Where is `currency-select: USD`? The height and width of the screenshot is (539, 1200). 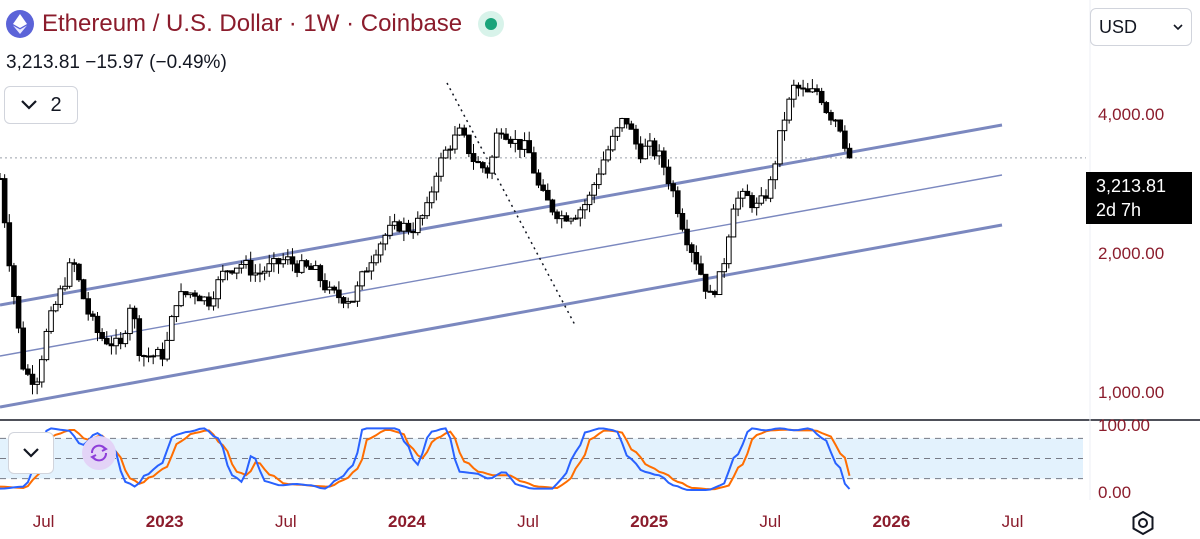 currency-select: USD is located at coordinates (1141, 27).